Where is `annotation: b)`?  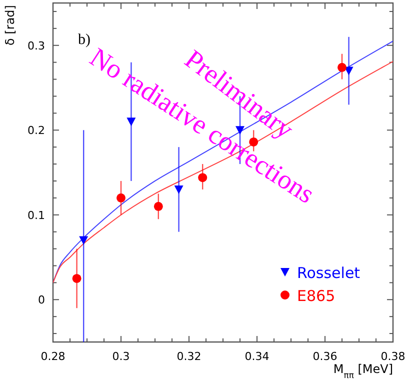 annotation: b) is located at coordinates (84, 40).